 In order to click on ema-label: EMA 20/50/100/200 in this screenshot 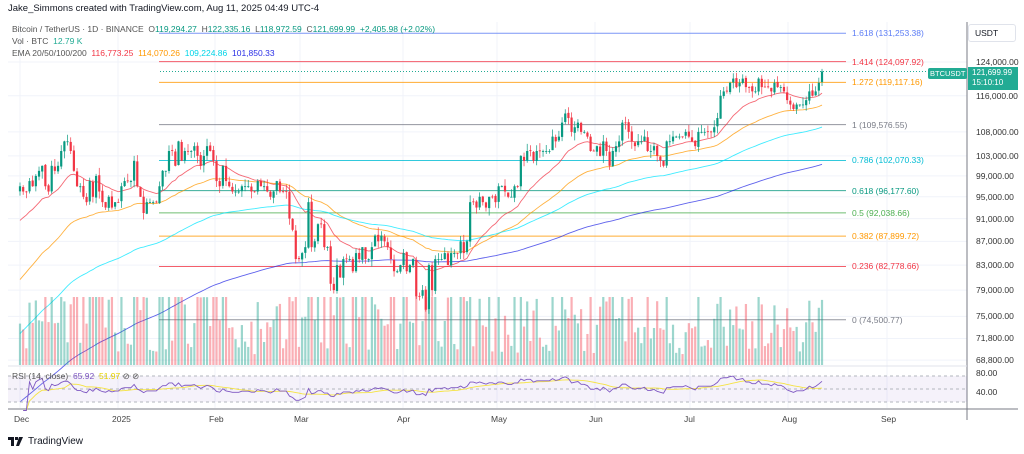, I will do `click(49, 53)`.